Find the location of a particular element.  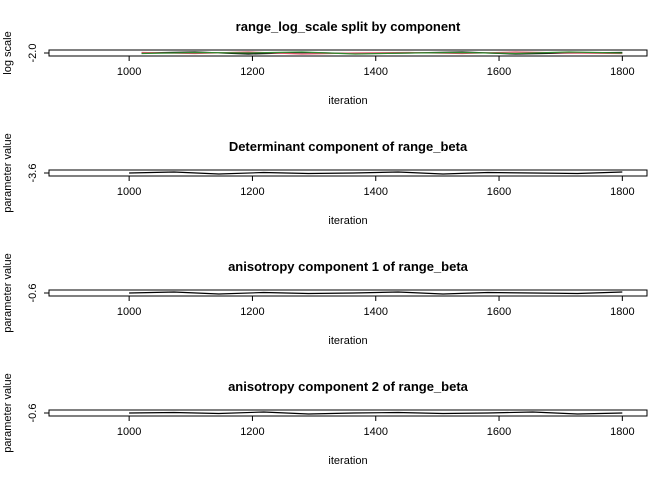

panel-4-y-tick-label: -0.6 is located at coordinates (33, 413).